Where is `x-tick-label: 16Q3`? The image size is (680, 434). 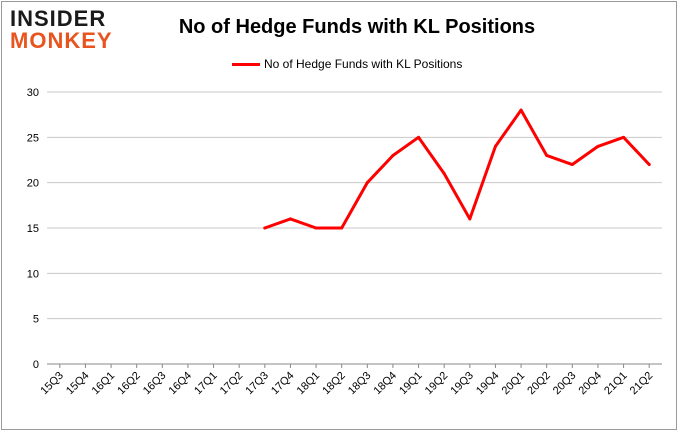 x-tick-label: 16Q3 is located at coordinates (155, 384).